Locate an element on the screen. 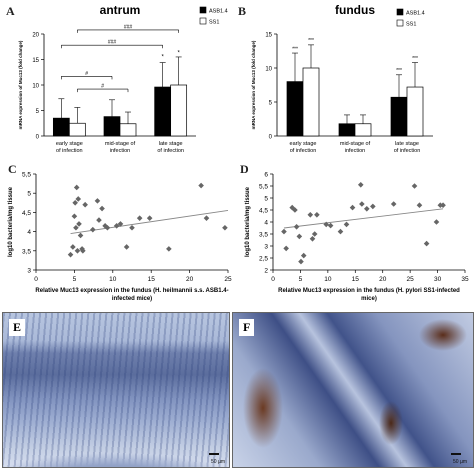  scale-bar-label-e: 50 µm is located at coordinates (218, 462).